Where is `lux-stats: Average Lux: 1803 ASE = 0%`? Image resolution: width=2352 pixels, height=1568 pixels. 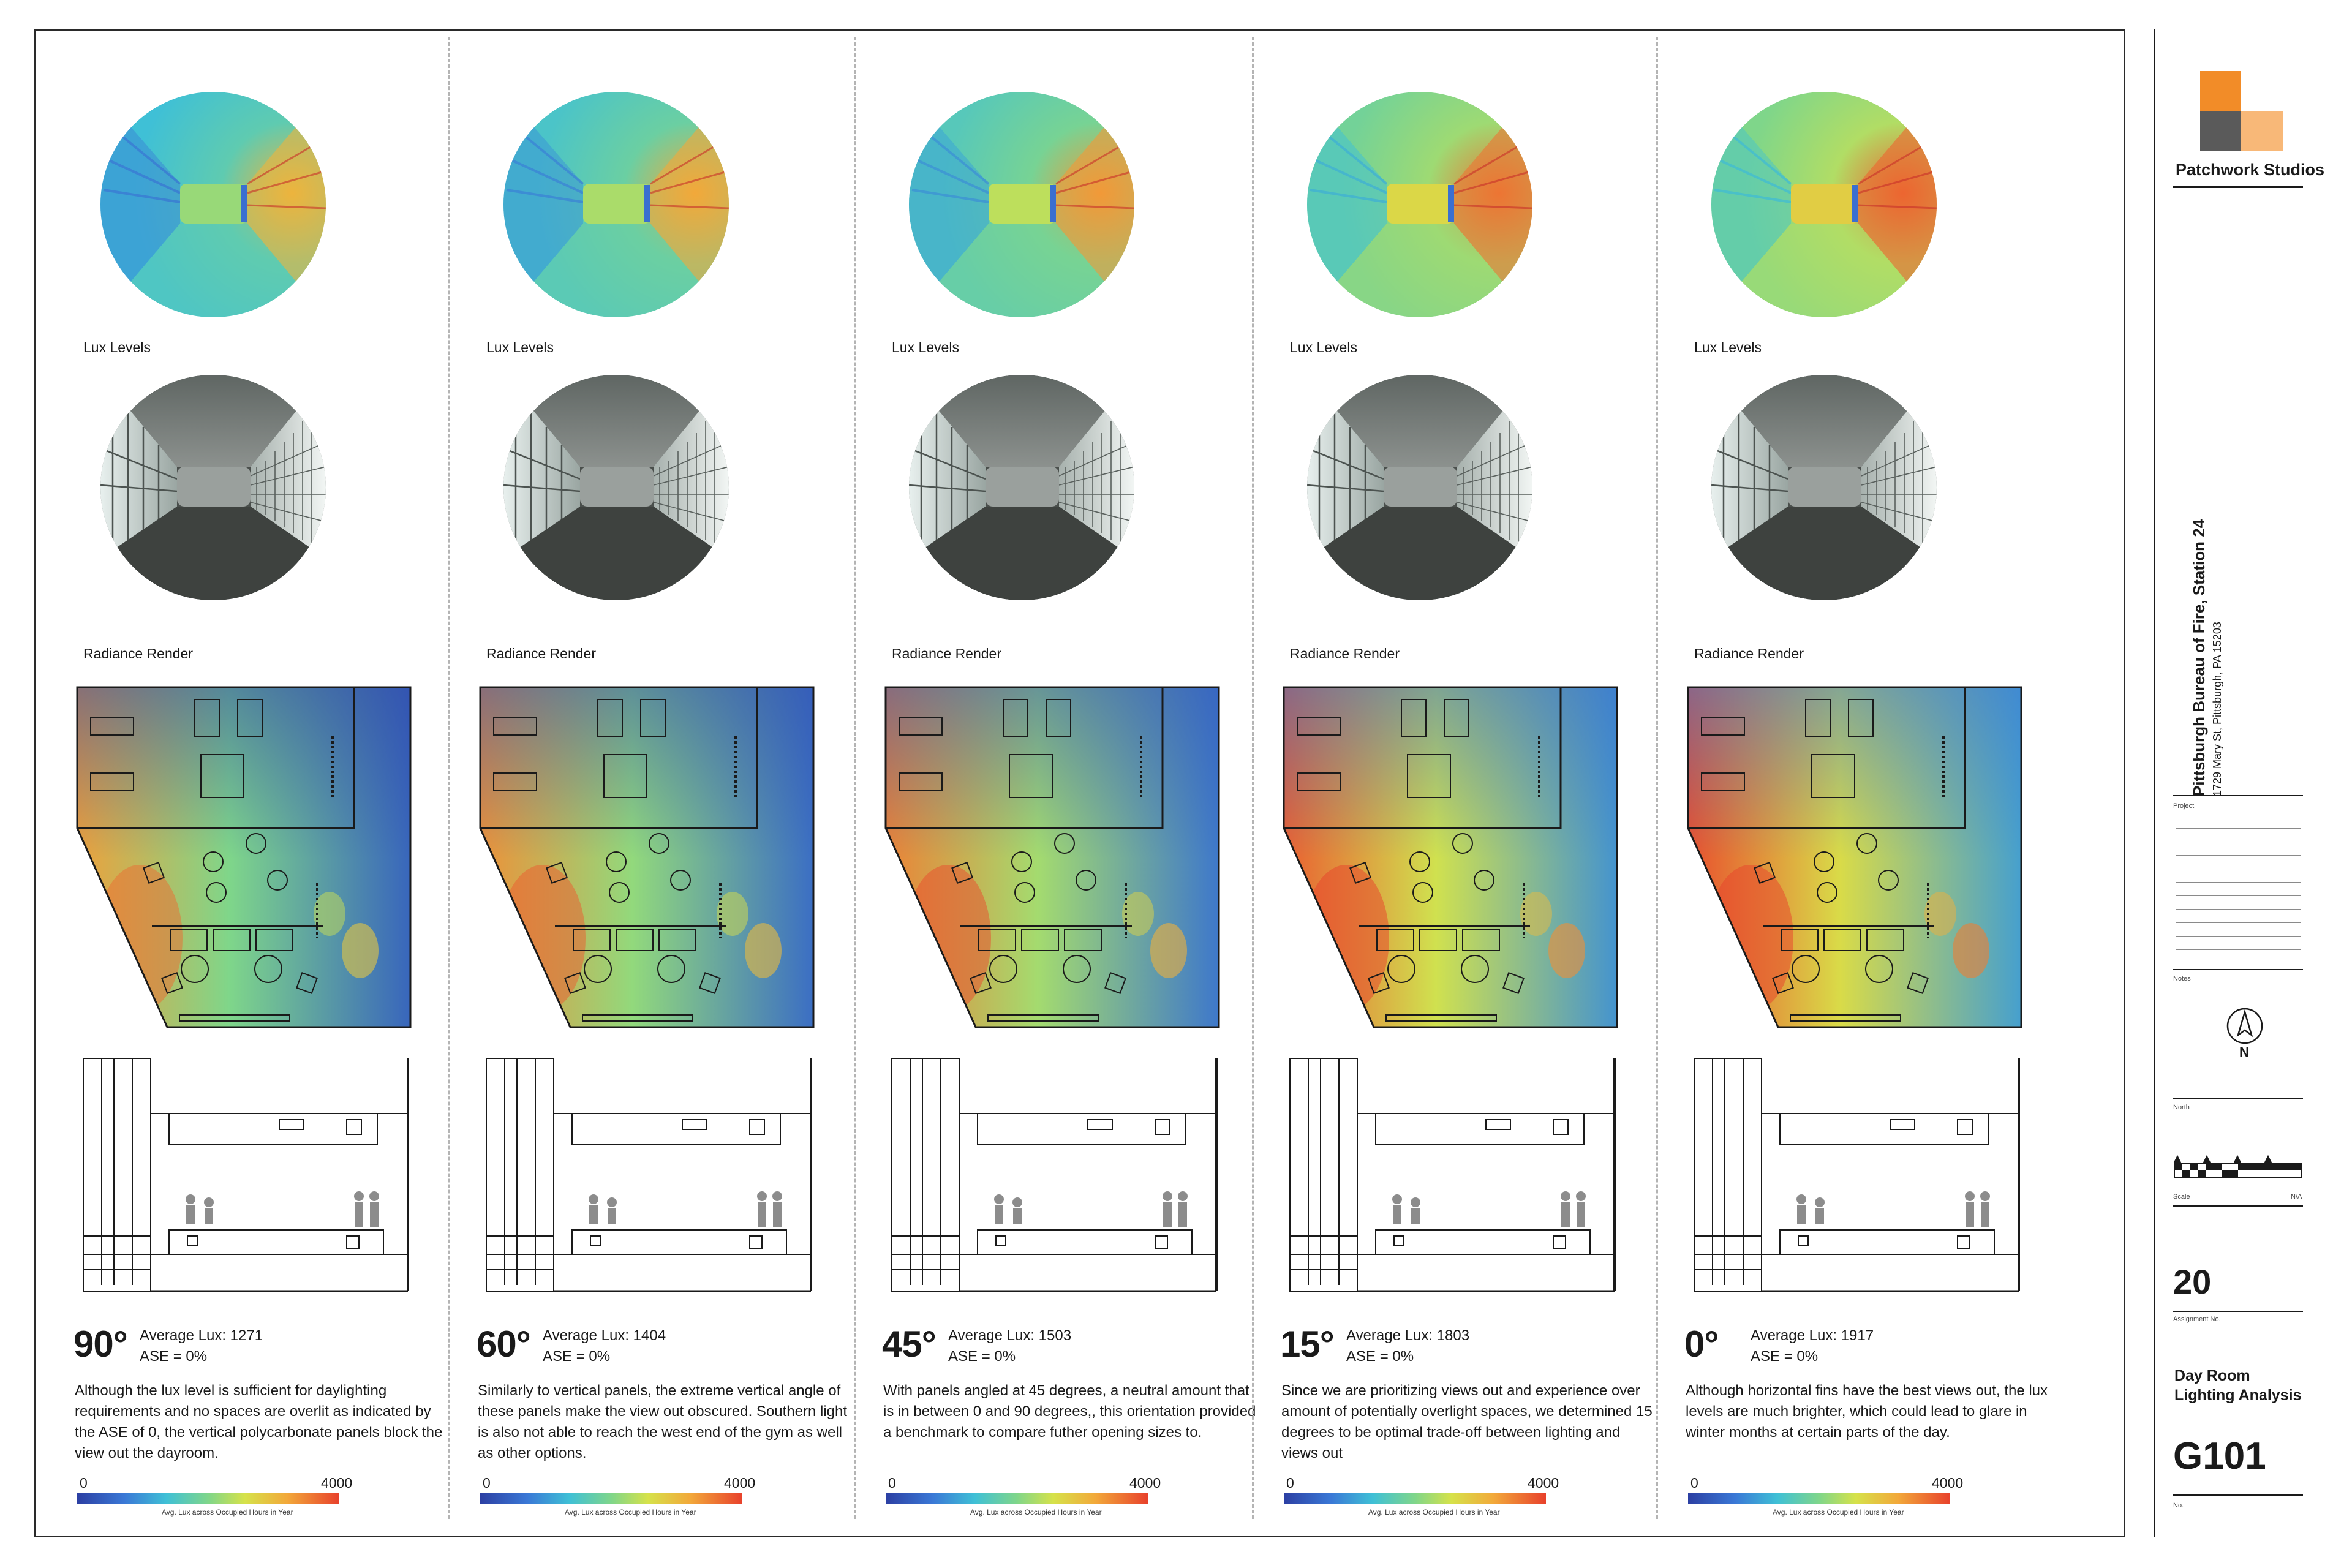
lux-stats: Average Lux: 1803 ASE = 0% is located at coordinates (1407, 1346).